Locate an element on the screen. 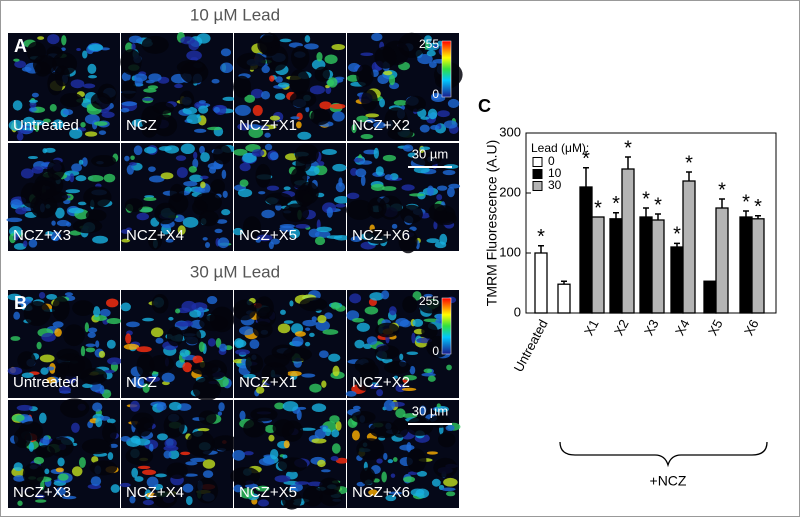 The height and width of the screenshot is (522, 800). legend-label: 30 is located at coordinates (555, 185).